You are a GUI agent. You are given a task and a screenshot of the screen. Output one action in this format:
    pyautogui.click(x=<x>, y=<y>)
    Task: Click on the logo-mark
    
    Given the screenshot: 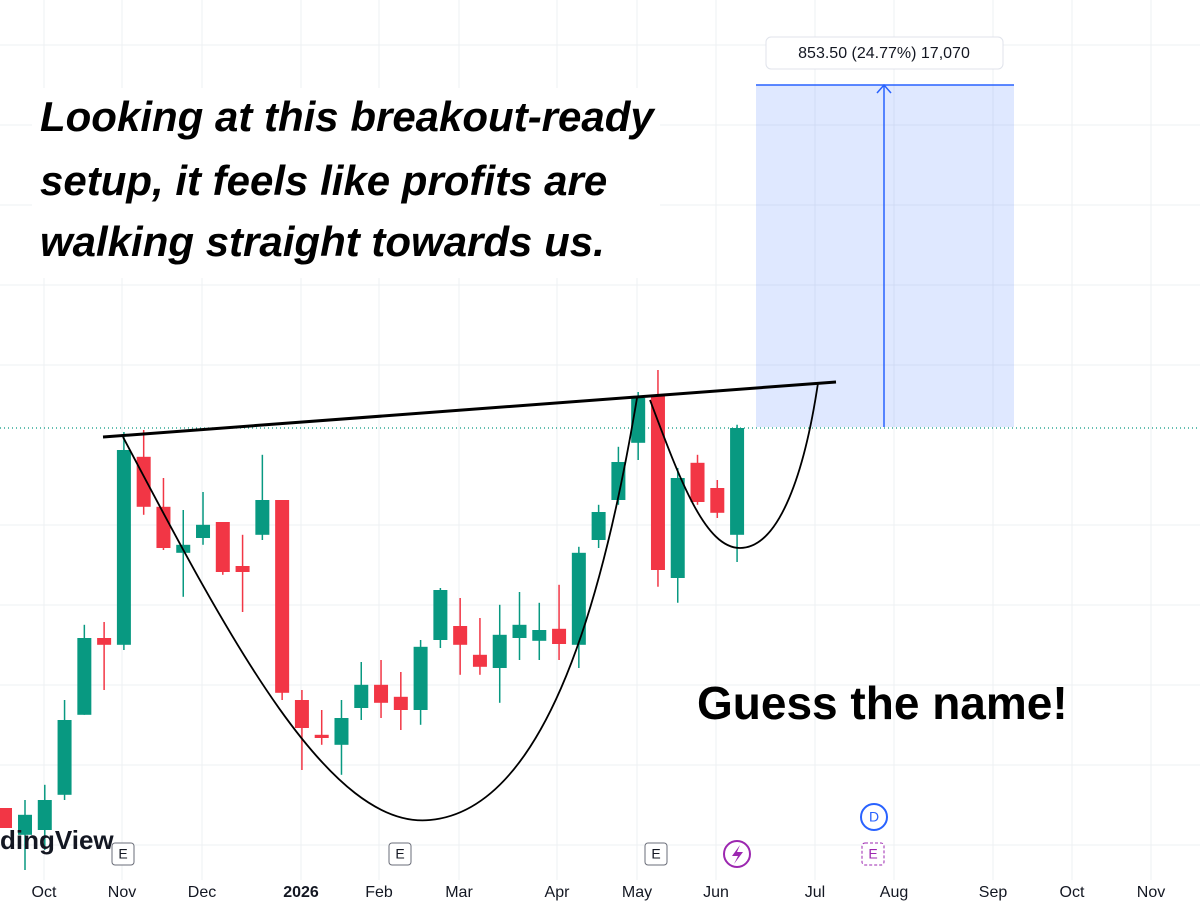 What is the action you would take?
    pyautogui.click(x=6, y=818)
    